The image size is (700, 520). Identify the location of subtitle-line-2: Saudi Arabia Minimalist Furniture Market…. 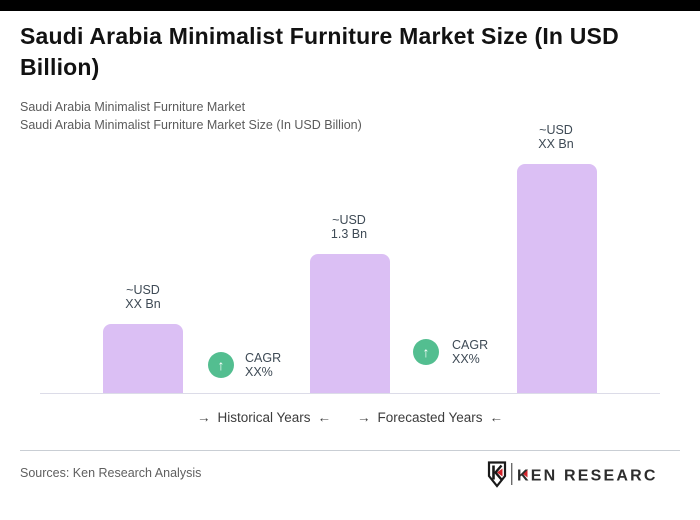
(191, 125).